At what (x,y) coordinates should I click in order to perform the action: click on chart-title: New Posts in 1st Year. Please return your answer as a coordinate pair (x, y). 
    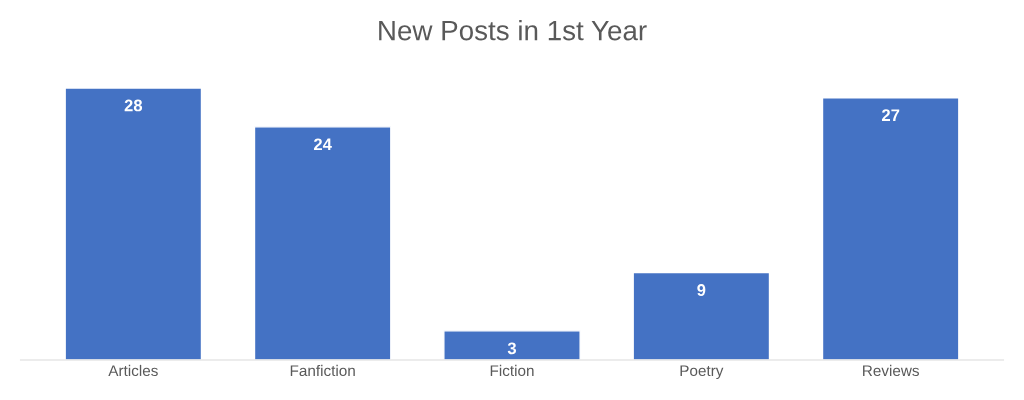
    Looking at the image, I should click on (513, 30).